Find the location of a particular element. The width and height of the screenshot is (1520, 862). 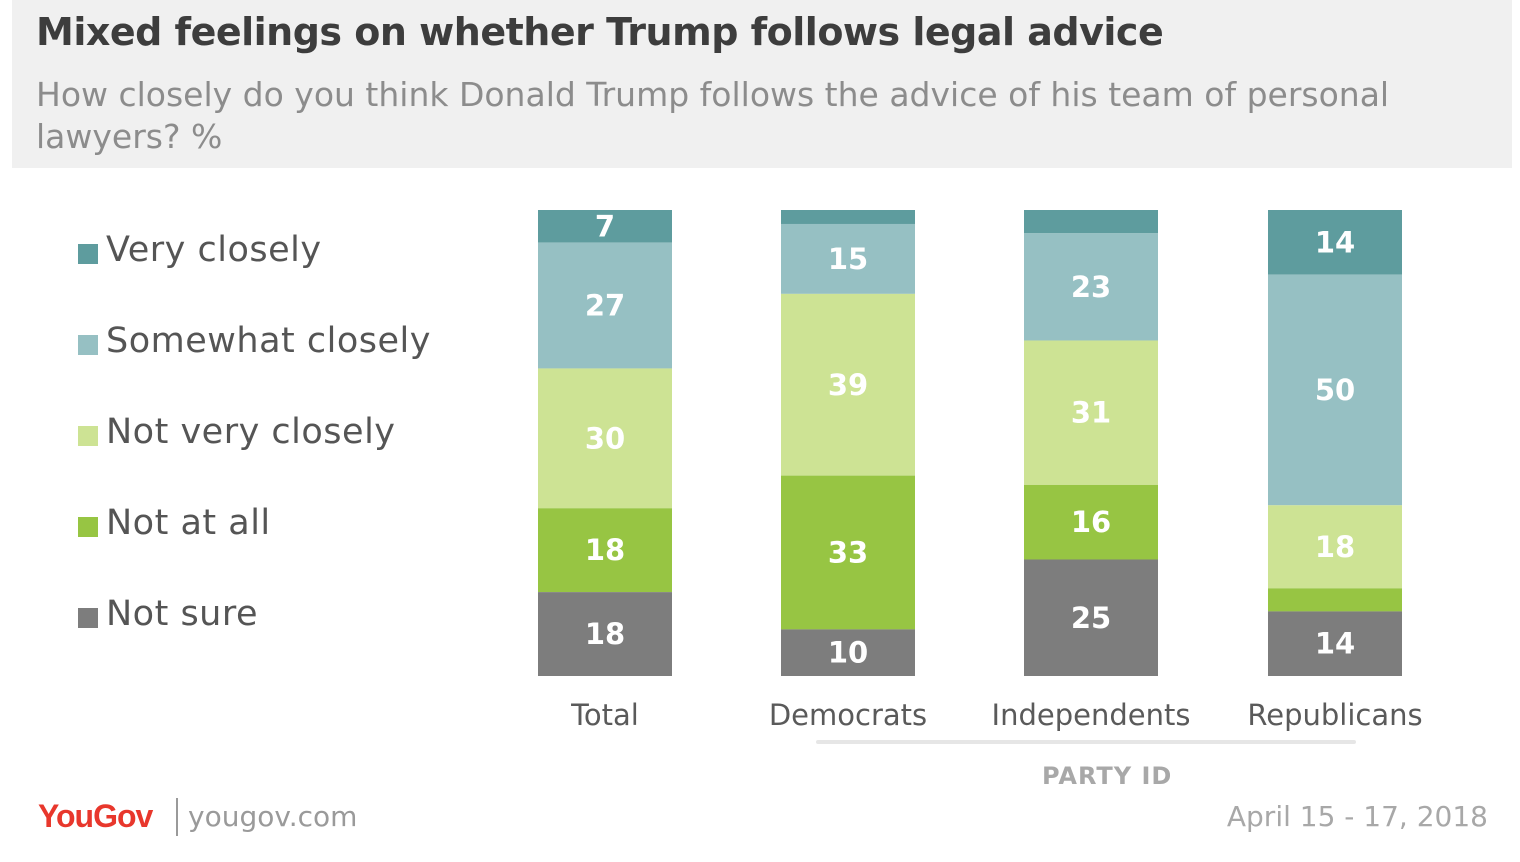

category-label: Independents is located at coordinates (1091, 715).